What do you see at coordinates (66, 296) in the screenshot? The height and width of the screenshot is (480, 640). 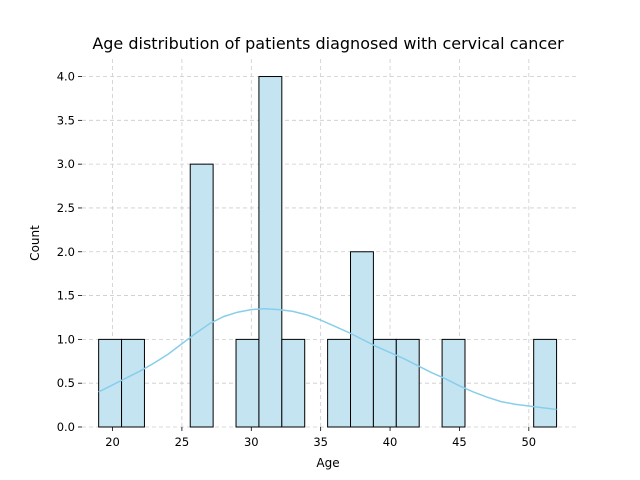 I see `y-tick-label: 1.5` at bounding box center [66, 296].